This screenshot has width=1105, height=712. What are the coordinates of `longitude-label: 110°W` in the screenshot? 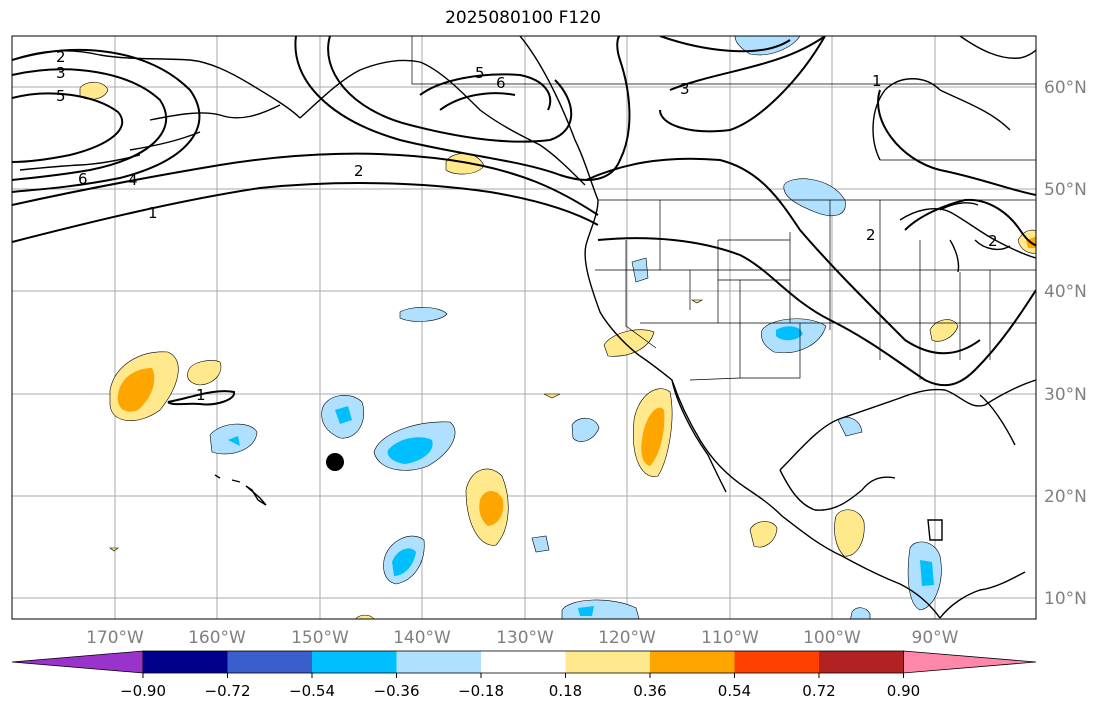 It's located at (730, 638).